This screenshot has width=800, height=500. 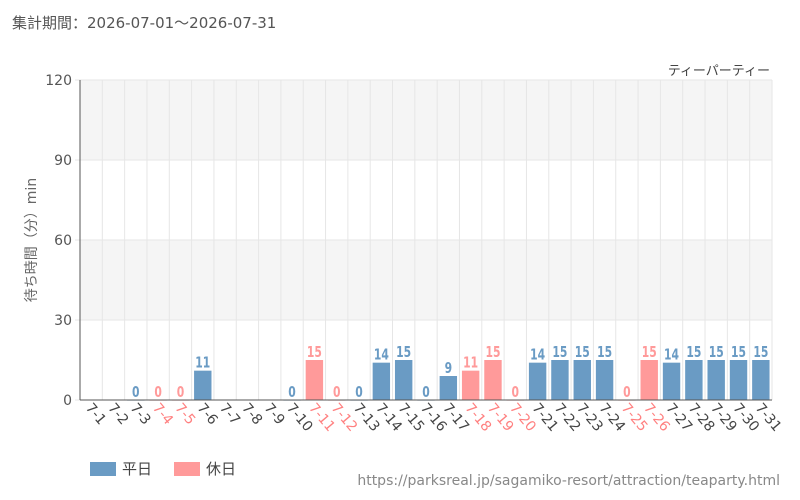 What do you see at coordinates (163, 468) in the screenshot?
I see `legend: 平日 休日` at bounding box center [163, 468].